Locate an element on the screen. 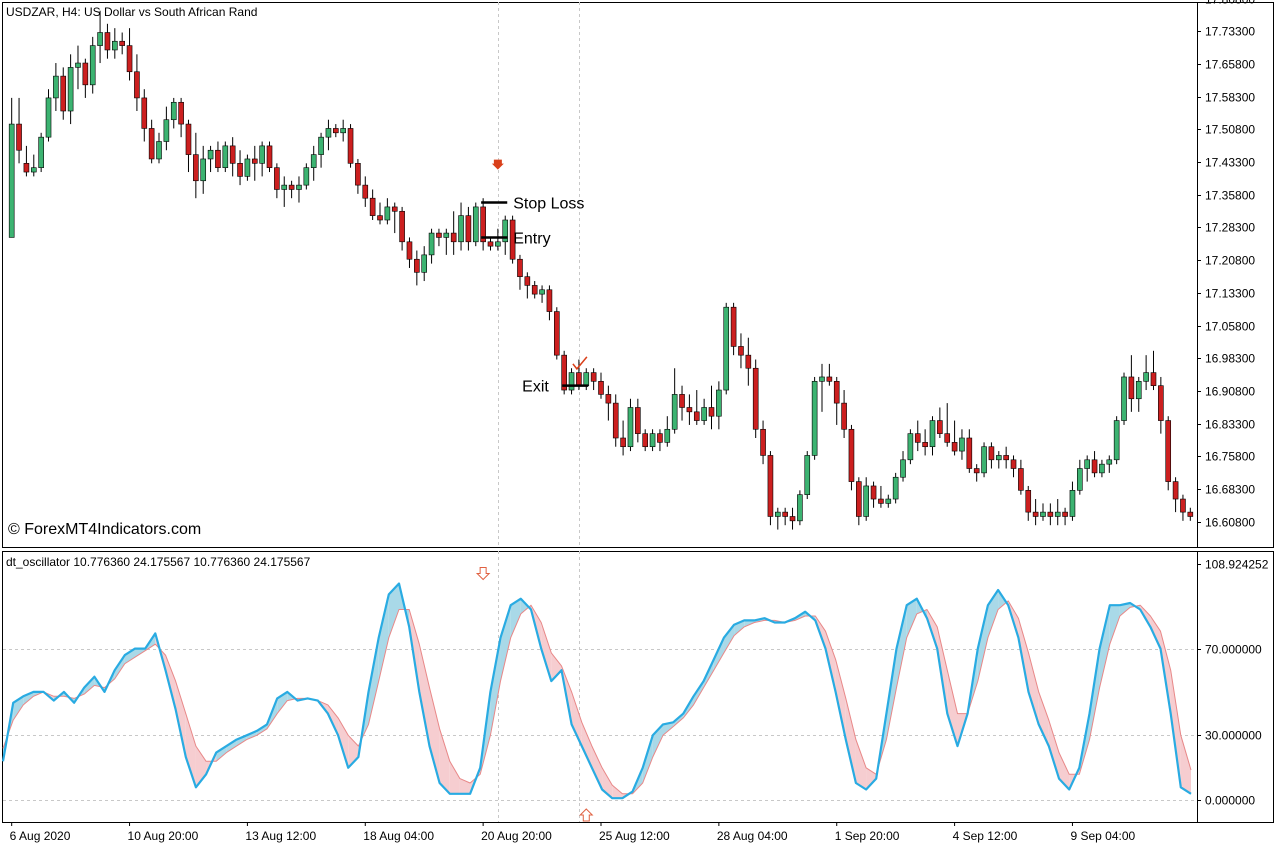  time-tick-label: 28 Aug 04:00 is located at coordinates (752, 836).